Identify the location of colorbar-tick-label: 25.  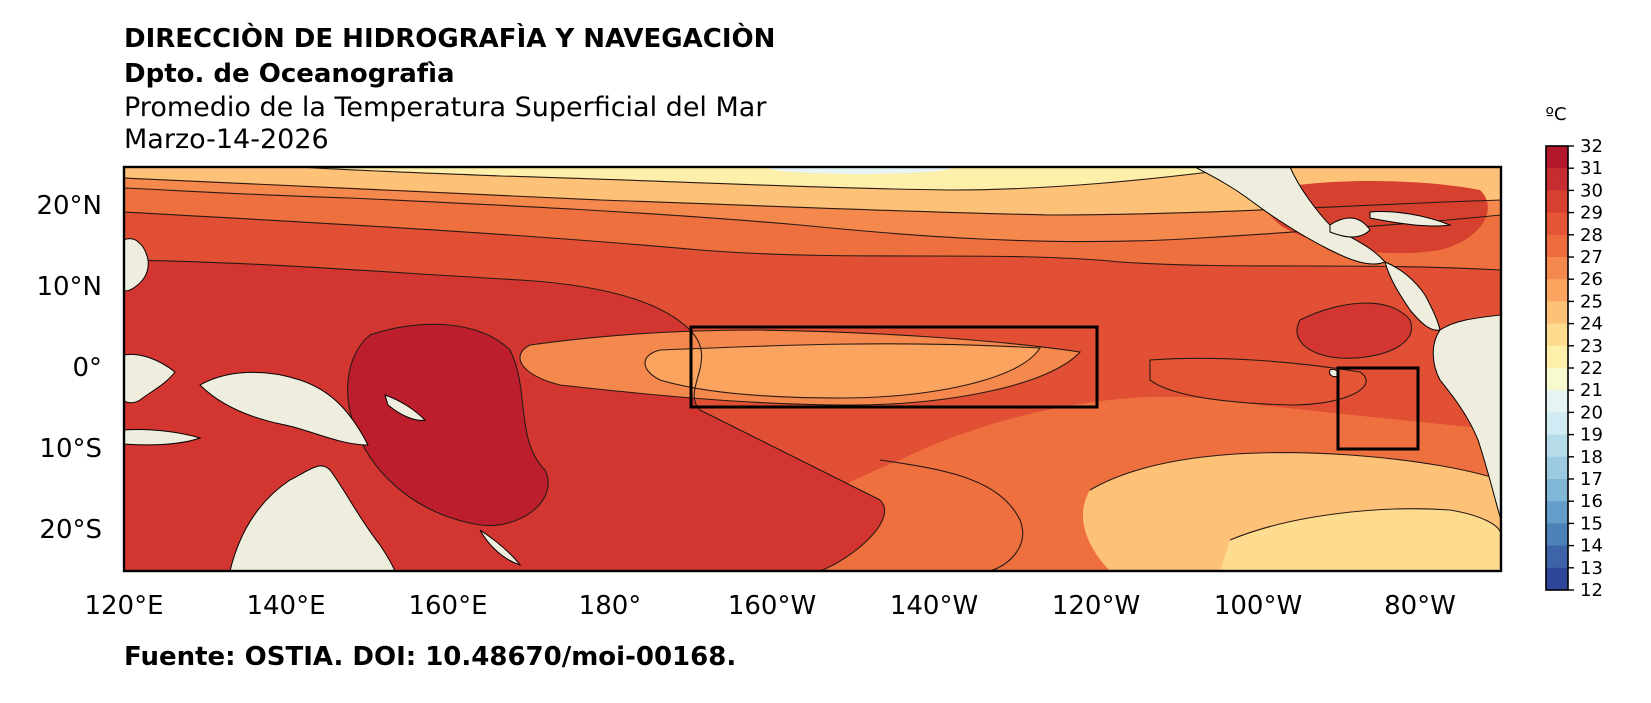
(1591, 301).